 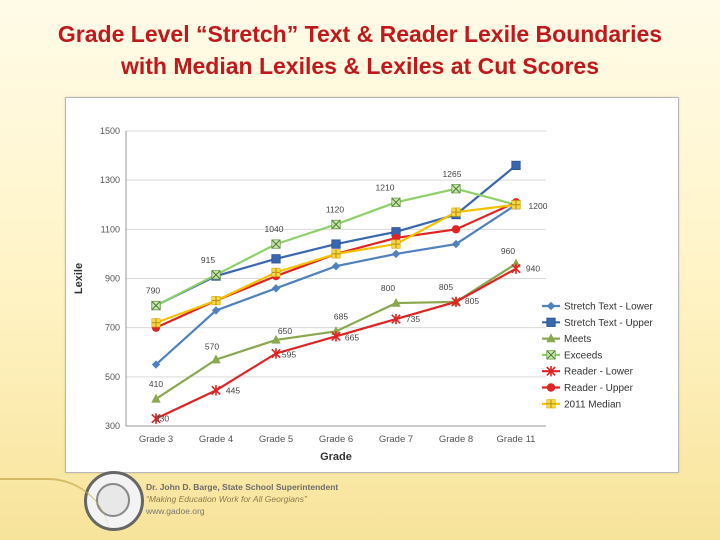 What do you see at coordinates (577, 339) in the screenshot?
I see `legend-label: Meets` at bounding box center [577, 339].